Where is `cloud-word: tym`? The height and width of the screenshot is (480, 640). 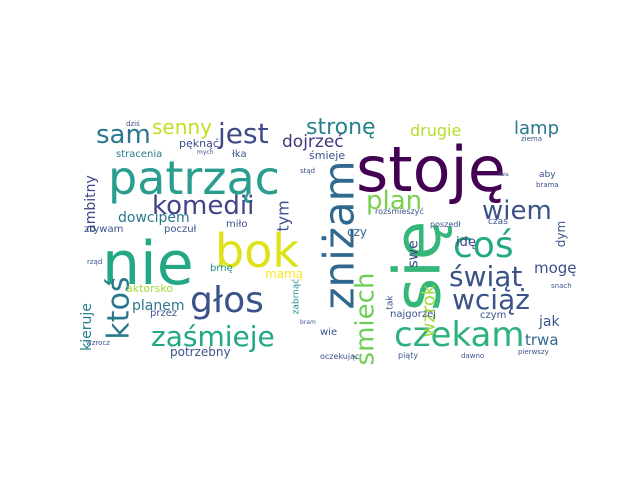 cloud-word: tym is located at coordinates (283, 215).